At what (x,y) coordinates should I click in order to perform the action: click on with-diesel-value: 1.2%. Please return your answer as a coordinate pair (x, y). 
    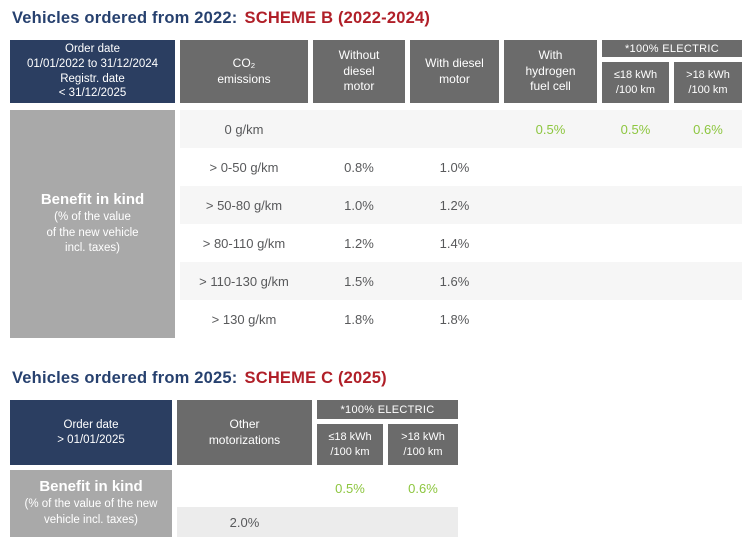
    Looking at the image, I should click on (454, 205).